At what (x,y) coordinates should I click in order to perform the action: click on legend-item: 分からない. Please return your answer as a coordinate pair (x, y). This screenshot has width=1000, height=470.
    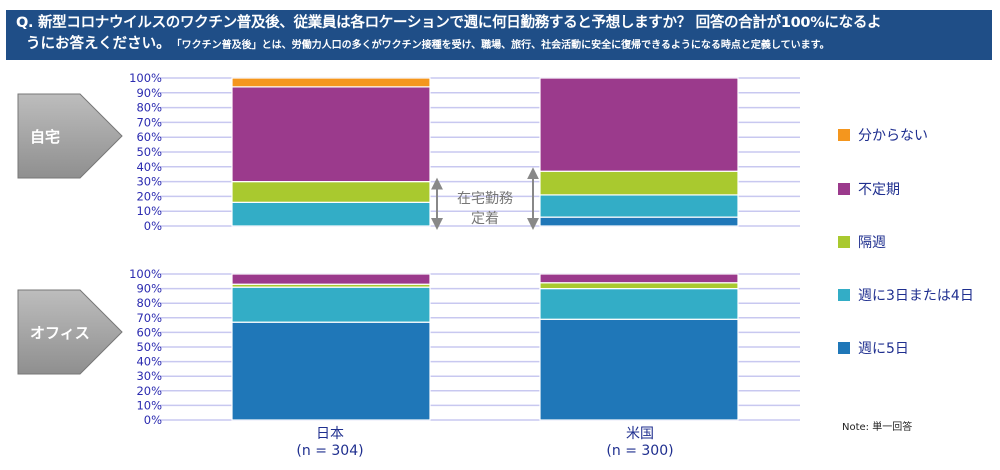
    Looking at the image, I should click on (883, 135).